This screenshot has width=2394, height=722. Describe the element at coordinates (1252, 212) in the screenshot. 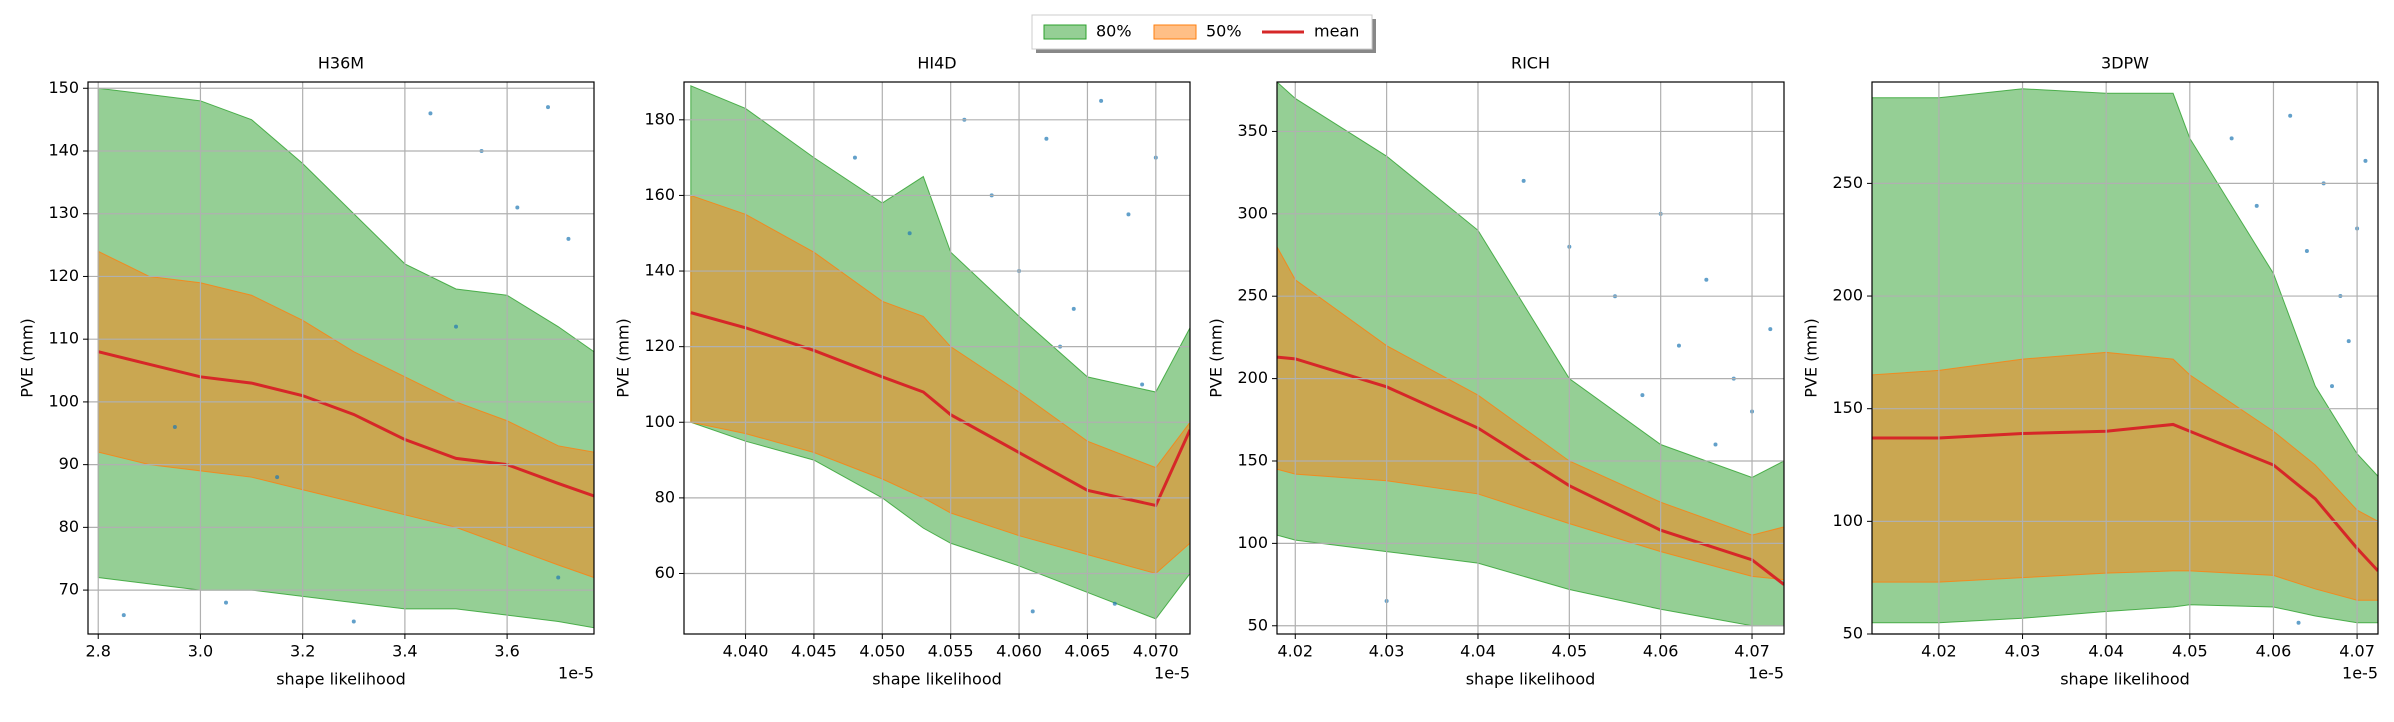

I see `y-tick-label: 300` at that location.